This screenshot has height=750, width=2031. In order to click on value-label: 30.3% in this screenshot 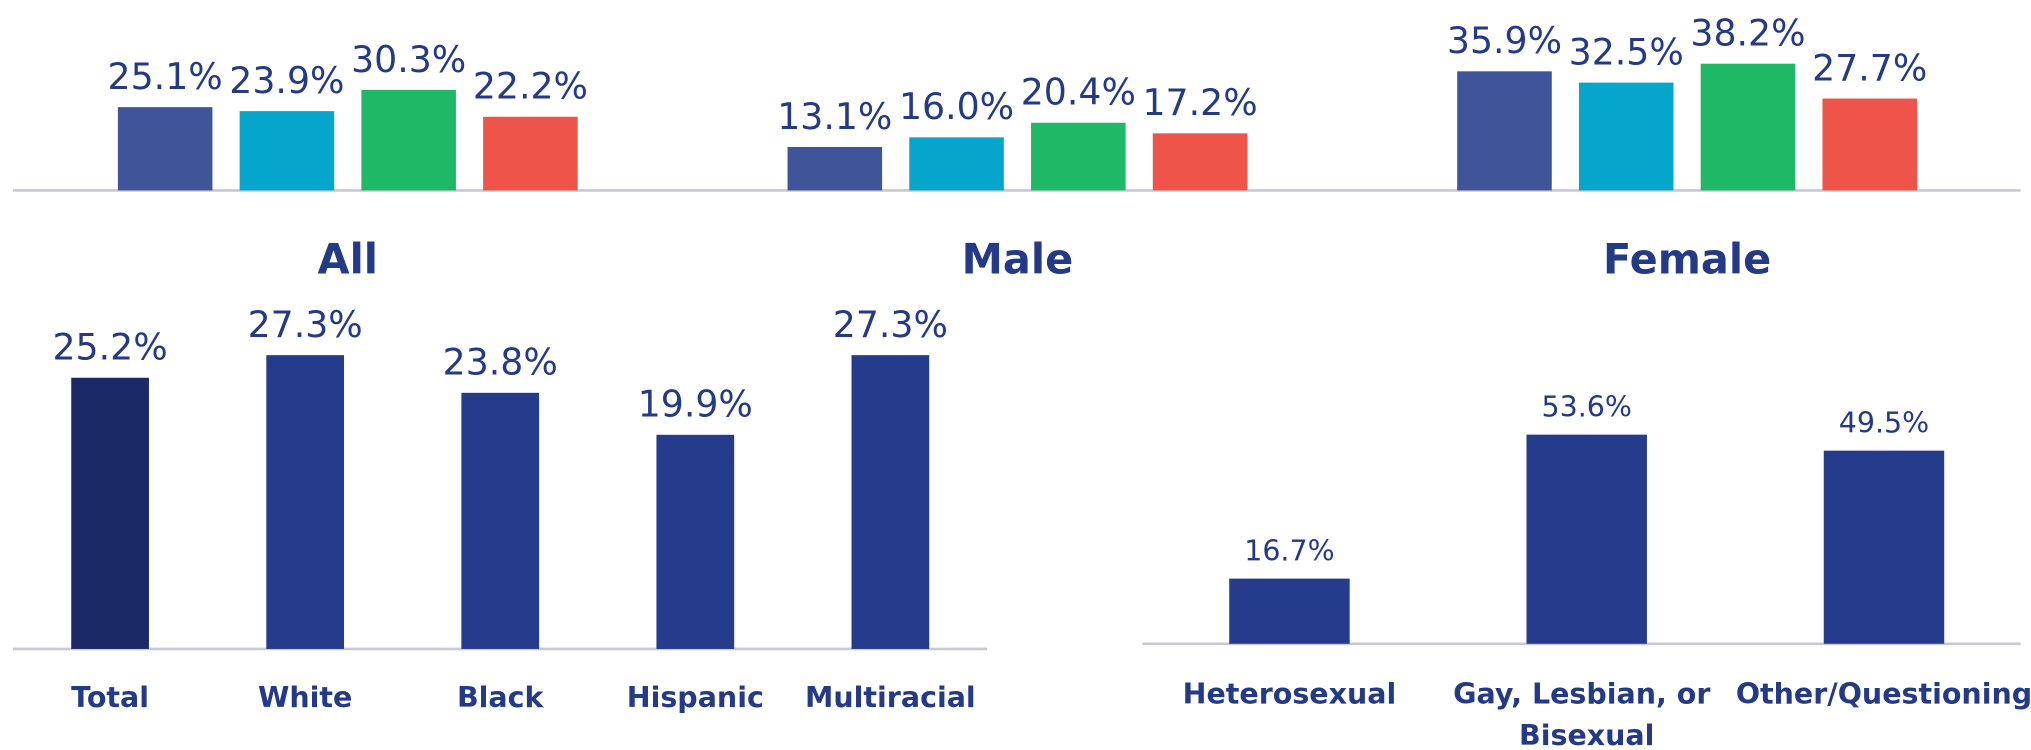, I will do `click(408, 59)`.